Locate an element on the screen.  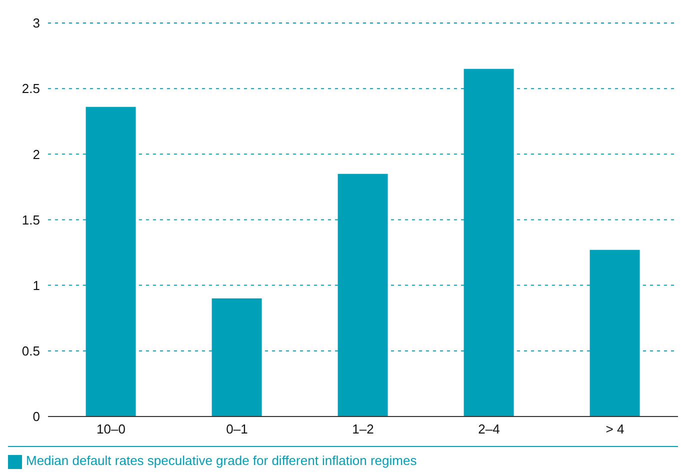
y-tick-label: 3 is located at coordinates (36, 23).